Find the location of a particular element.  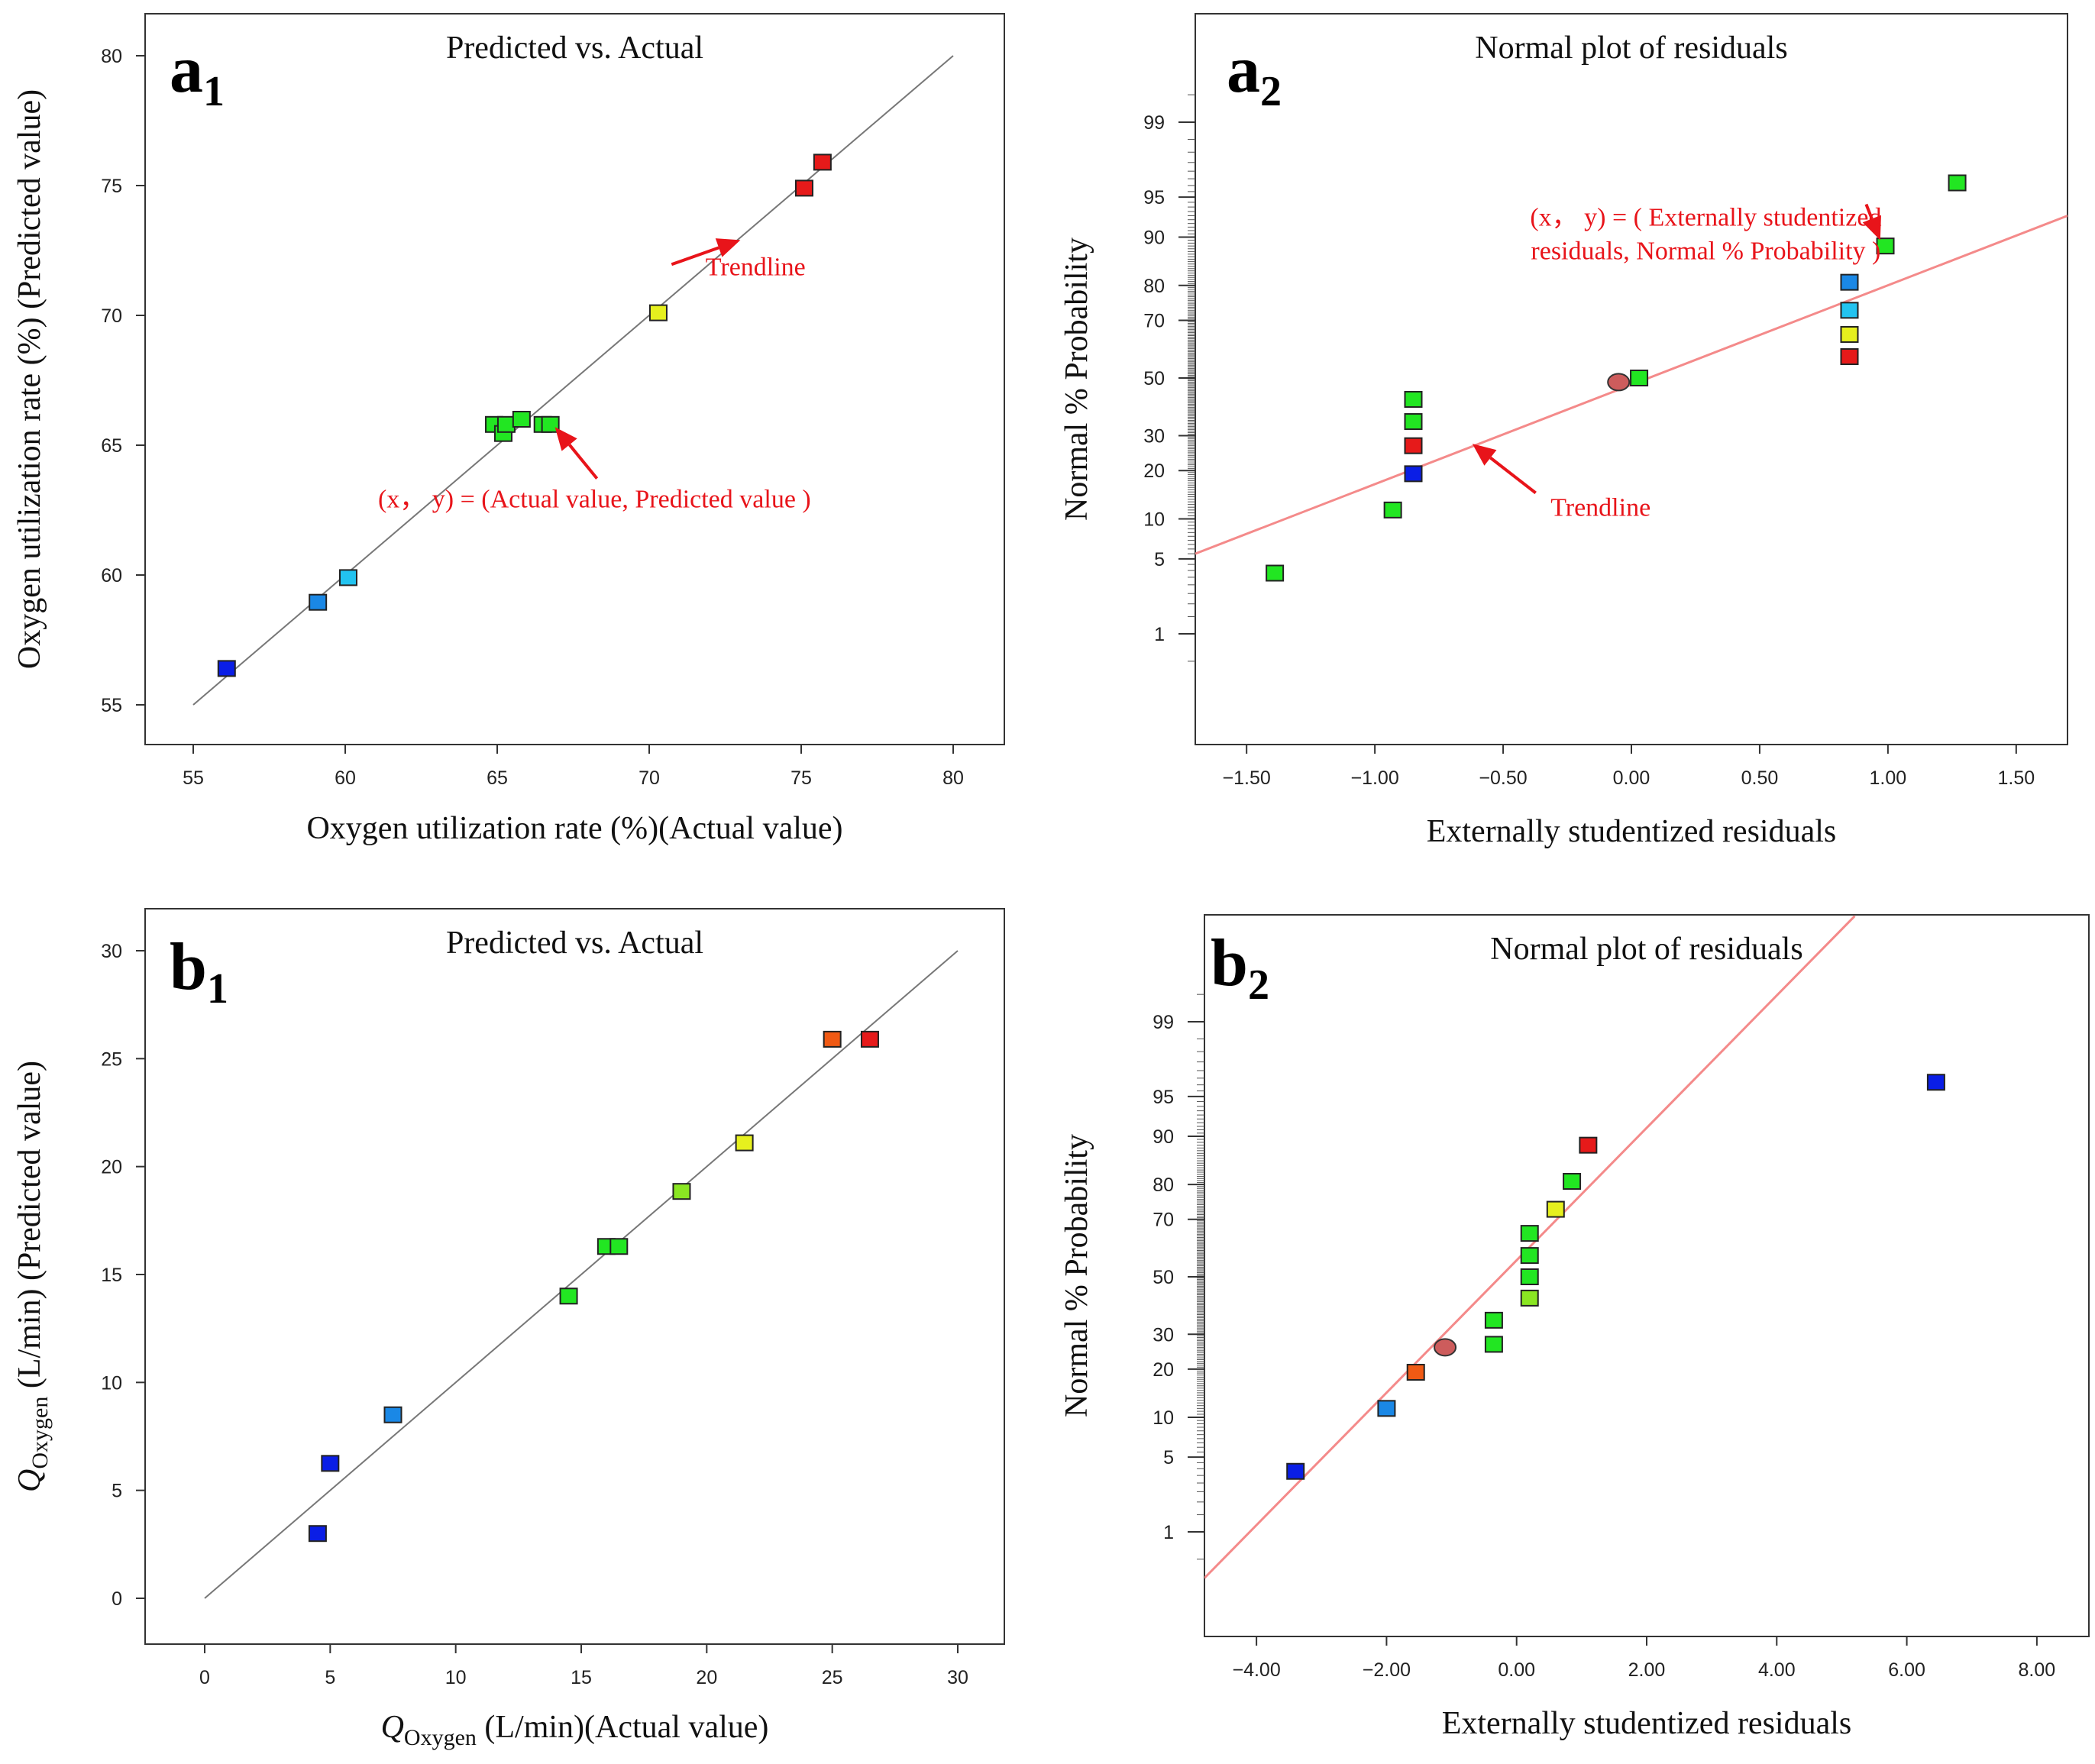

y-axis-label-sub: Oxygen is located at coordinates (40, 1433).